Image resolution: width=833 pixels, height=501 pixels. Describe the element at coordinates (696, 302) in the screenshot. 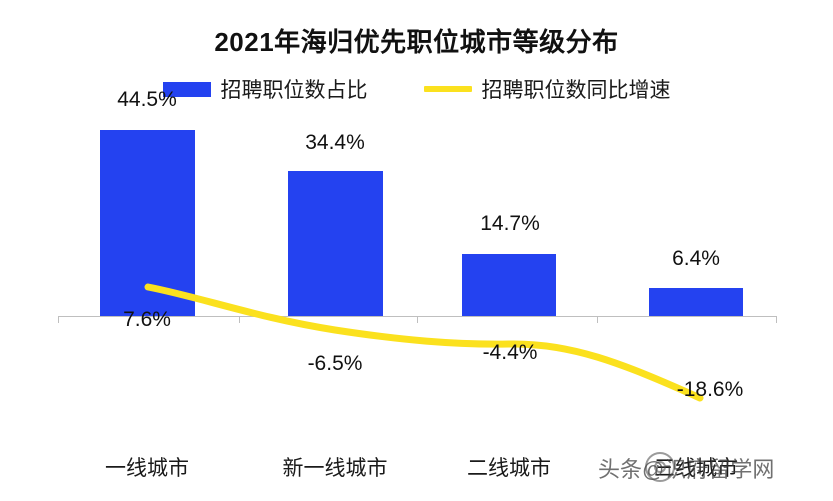

I see `bar-three-tier-city` at that location.